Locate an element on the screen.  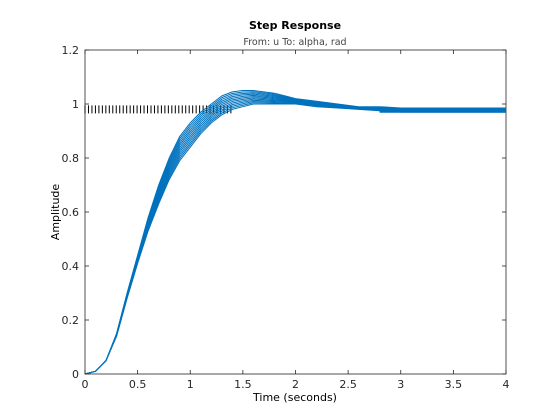
y-tick-label: 0 is located at coordinates (75, 374).